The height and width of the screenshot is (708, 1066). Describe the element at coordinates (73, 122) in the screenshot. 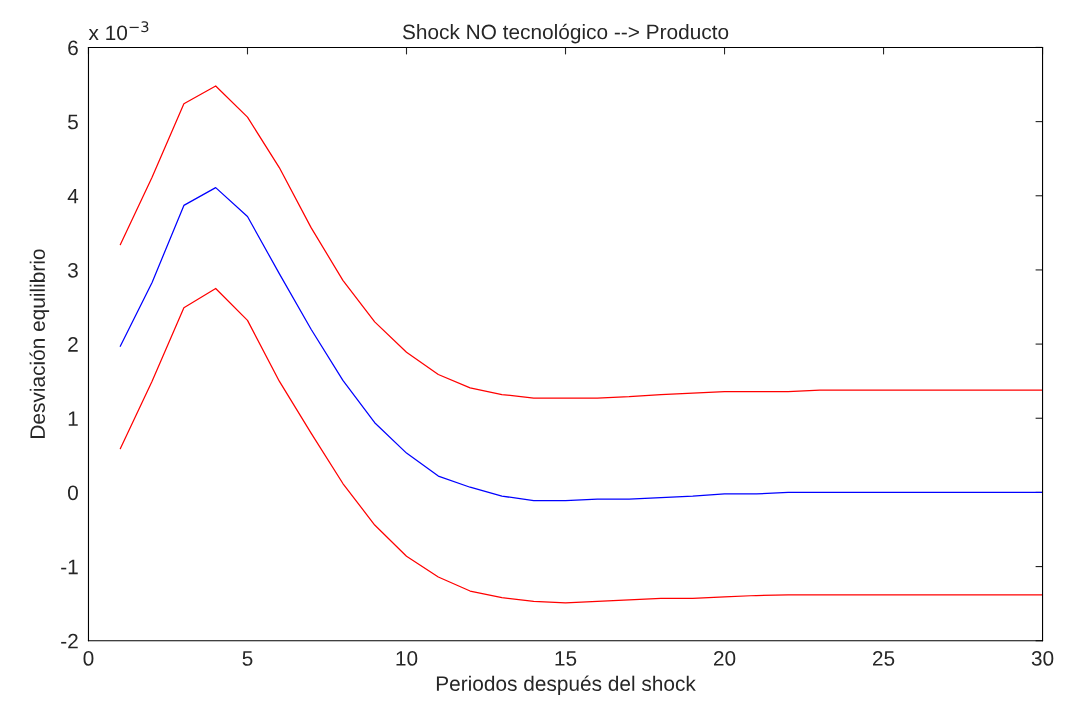

I see `y-tick-label: 5` at that location.